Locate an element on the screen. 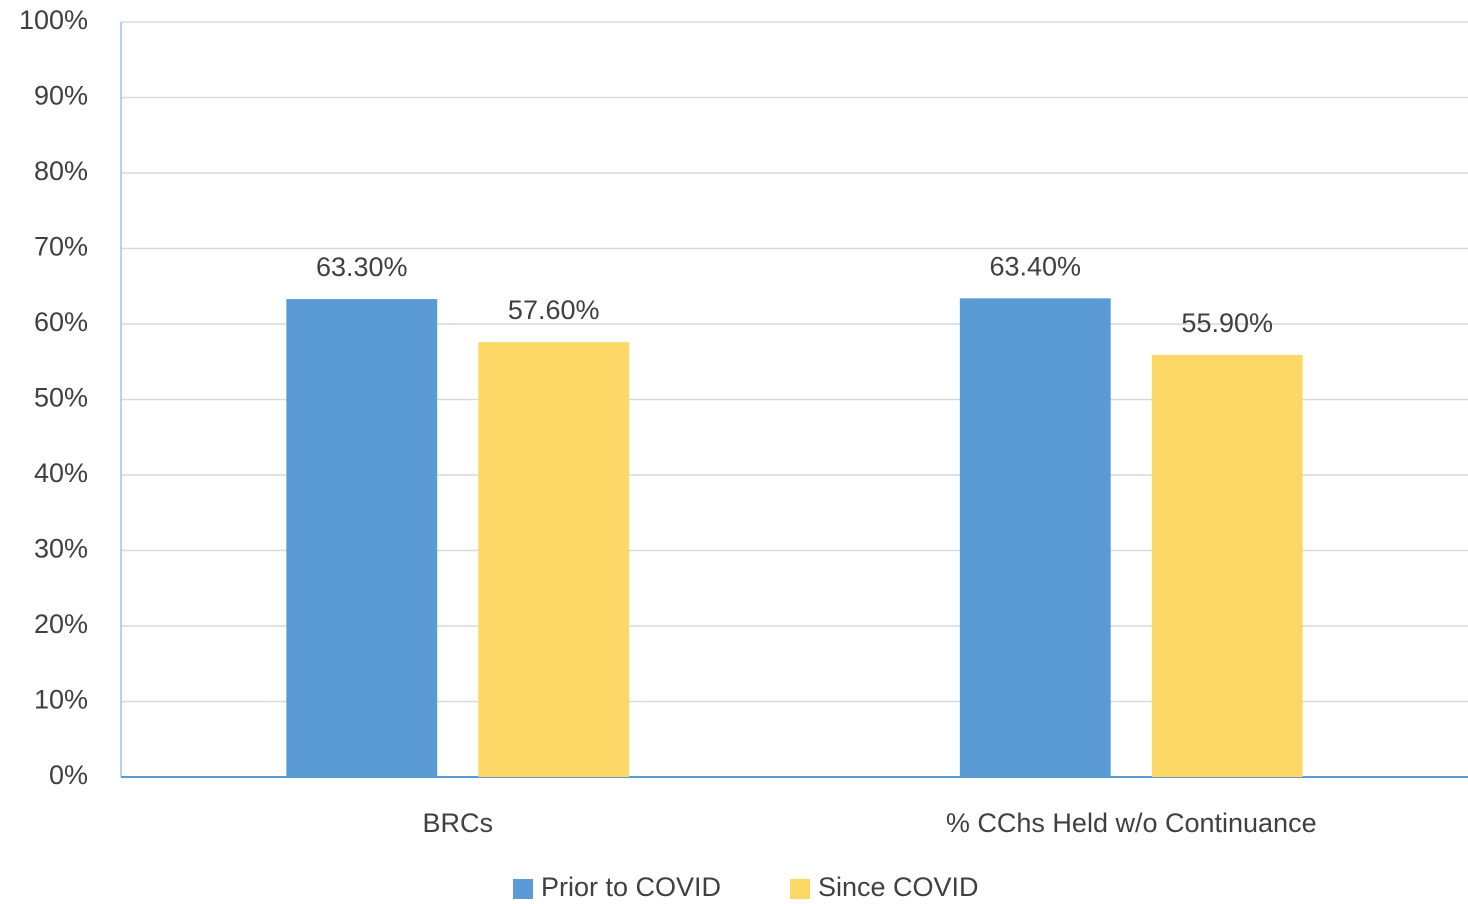 This screenshot has height=904, width=1468. data-label: 63.30% is located at coordinates (362, 267).